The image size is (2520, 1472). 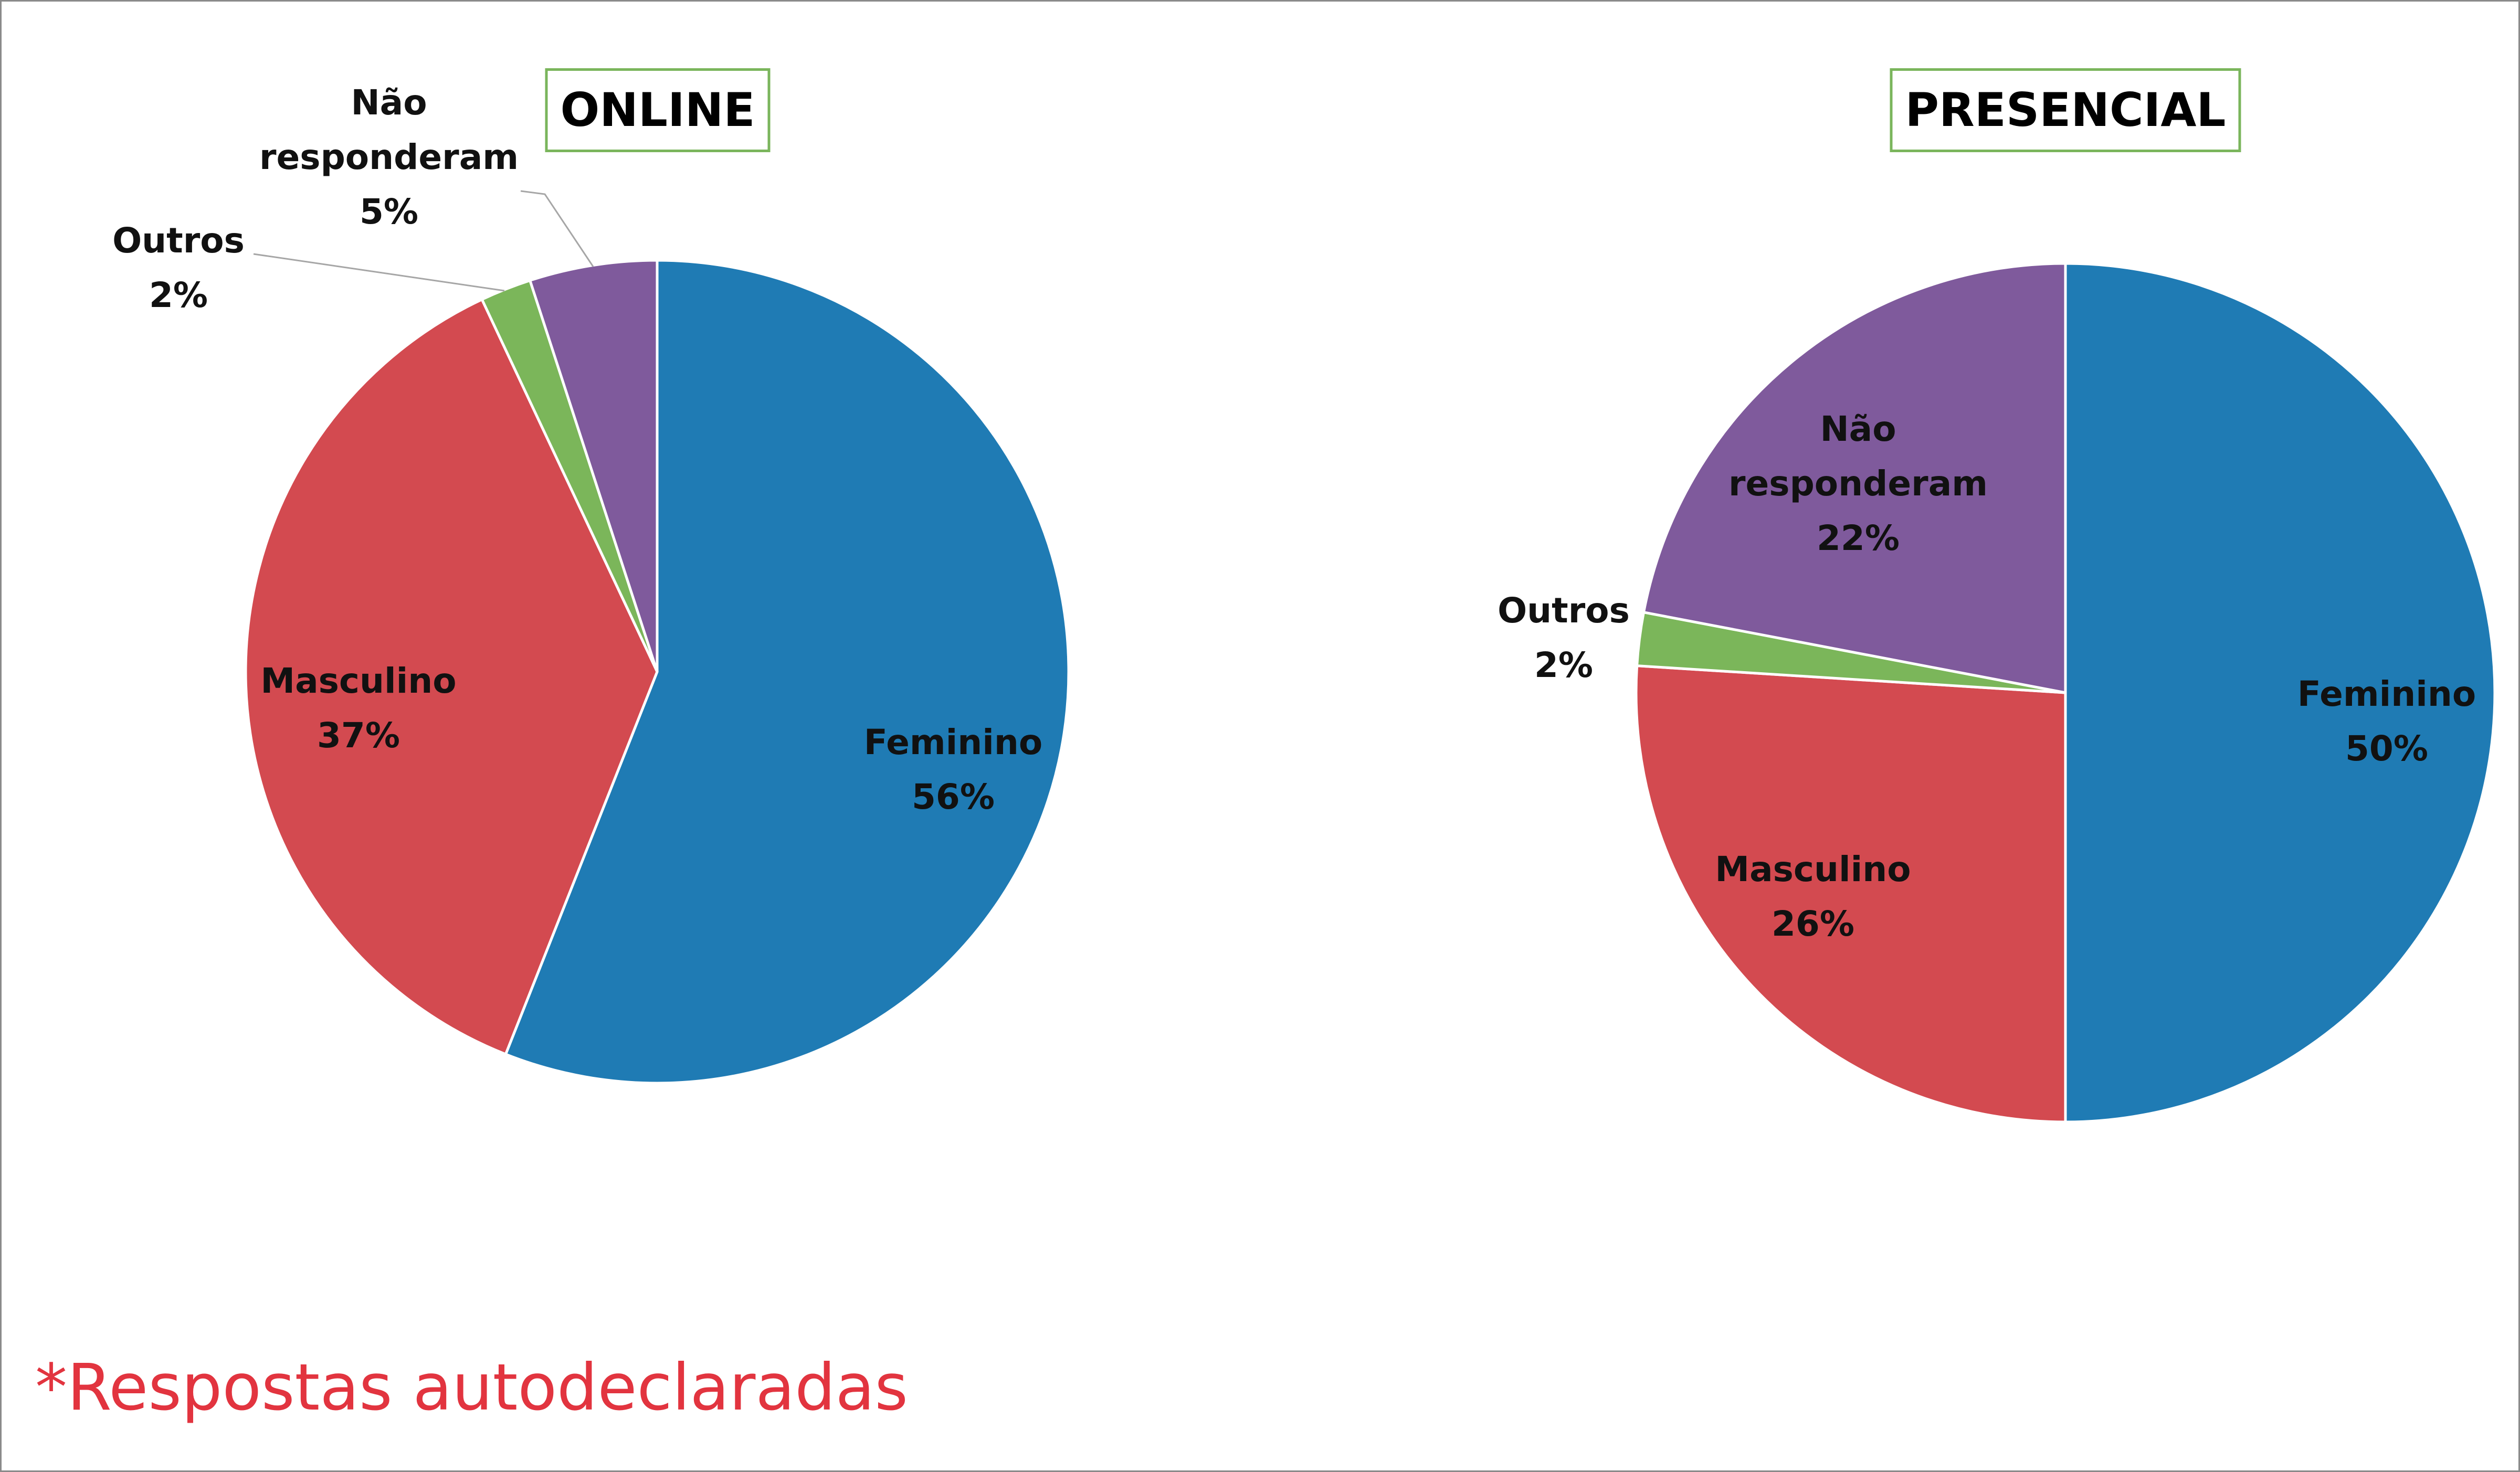 What do you see at coordinates (1813, 896) in the screenshot?
I see `data-label: Masculino 26%` at bounding box center [1813, 896].